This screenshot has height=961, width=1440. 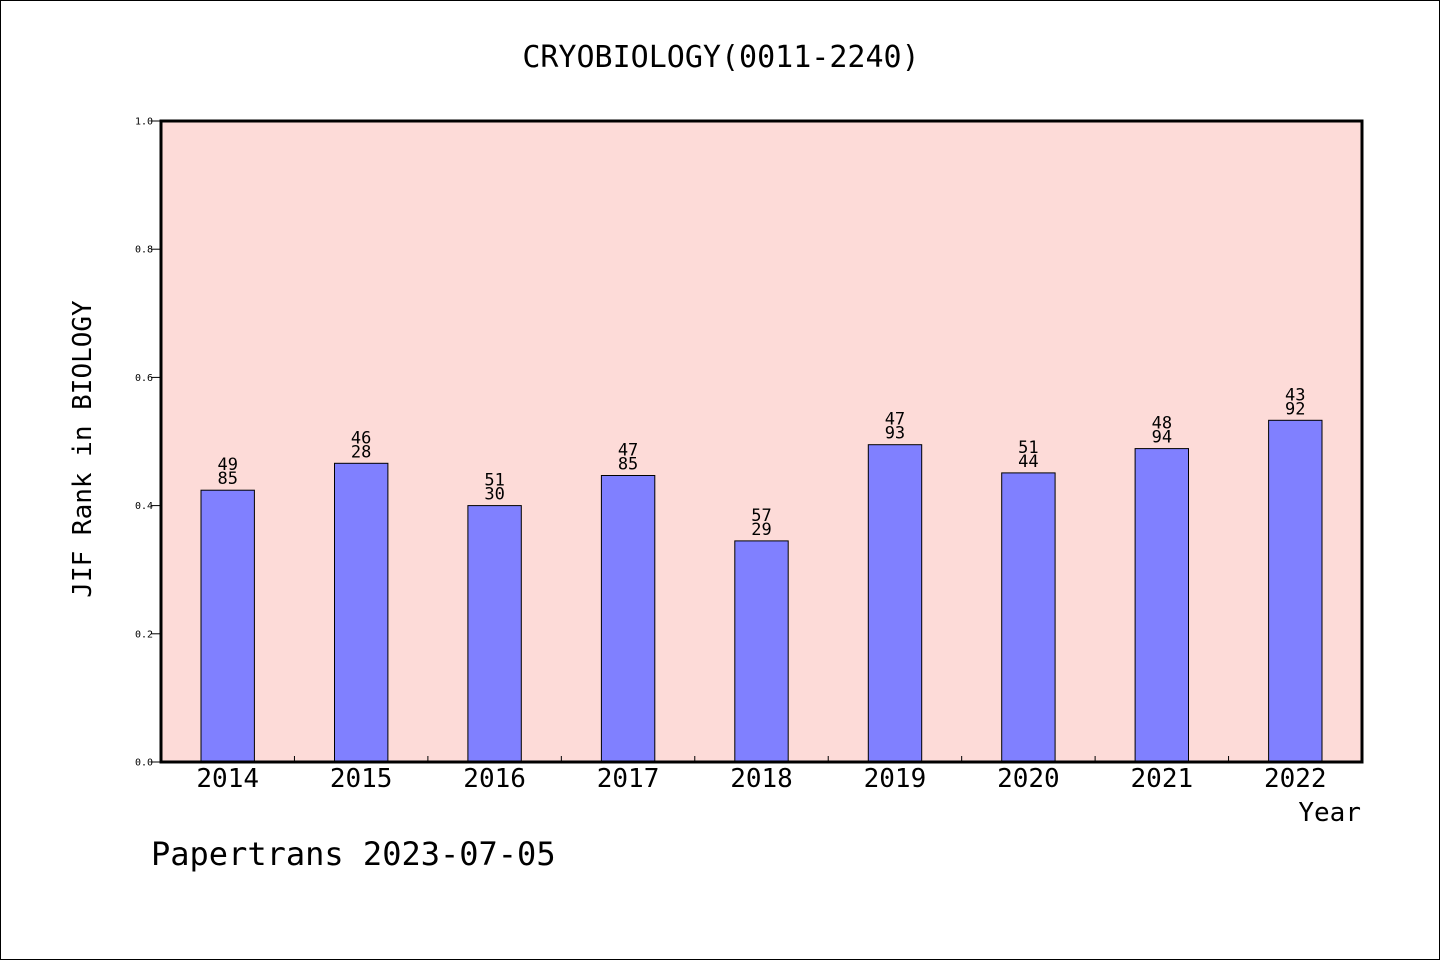 I want to click on bar-2017, so click(x=628, y=619).